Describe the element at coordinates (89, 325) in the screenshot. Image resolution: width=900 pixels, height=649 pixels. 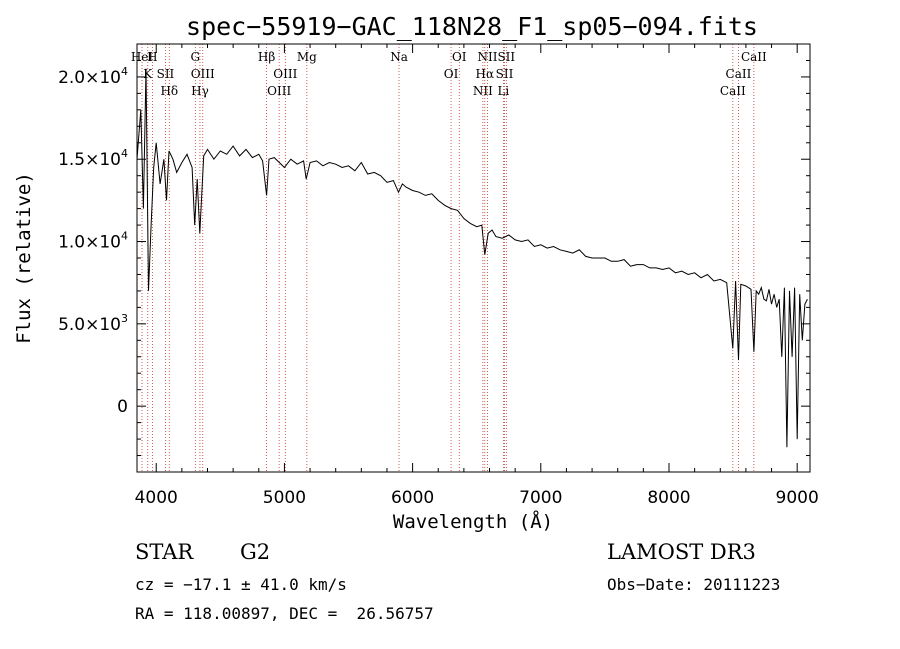
I see `y-tick-mantissa: 5.0×10` at that location.